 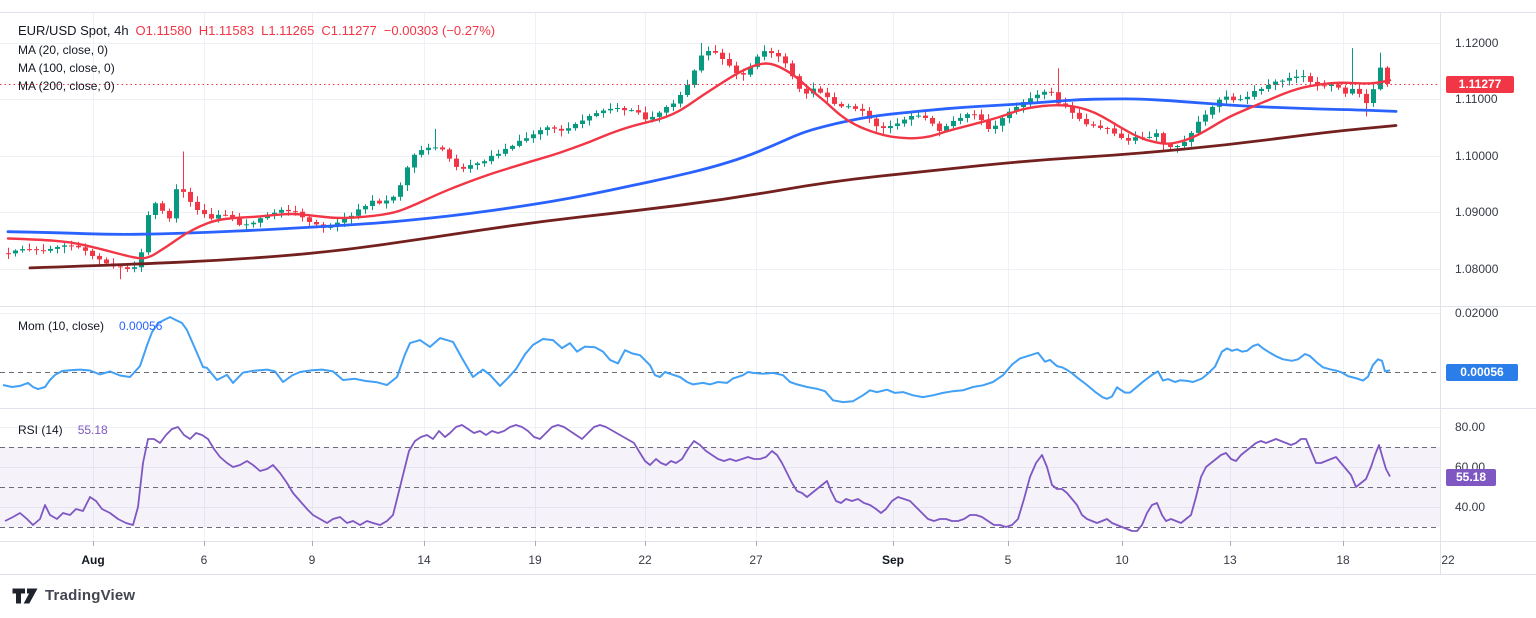 I want to click on time-tick-label: 6, so click(x=204, y=560).